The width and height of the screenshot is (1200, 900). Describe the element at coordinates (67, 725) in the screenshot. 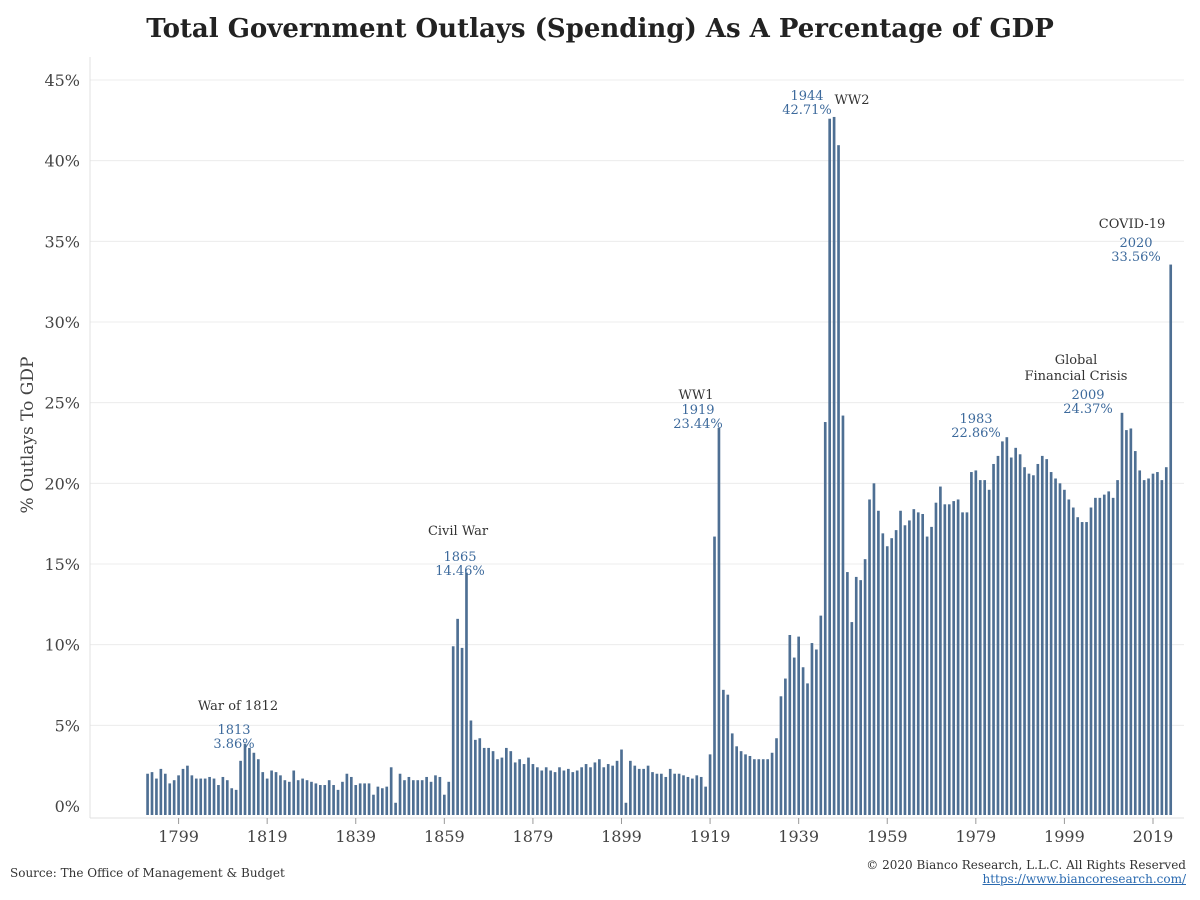

I see `y-tick-label: 5%` at that location.